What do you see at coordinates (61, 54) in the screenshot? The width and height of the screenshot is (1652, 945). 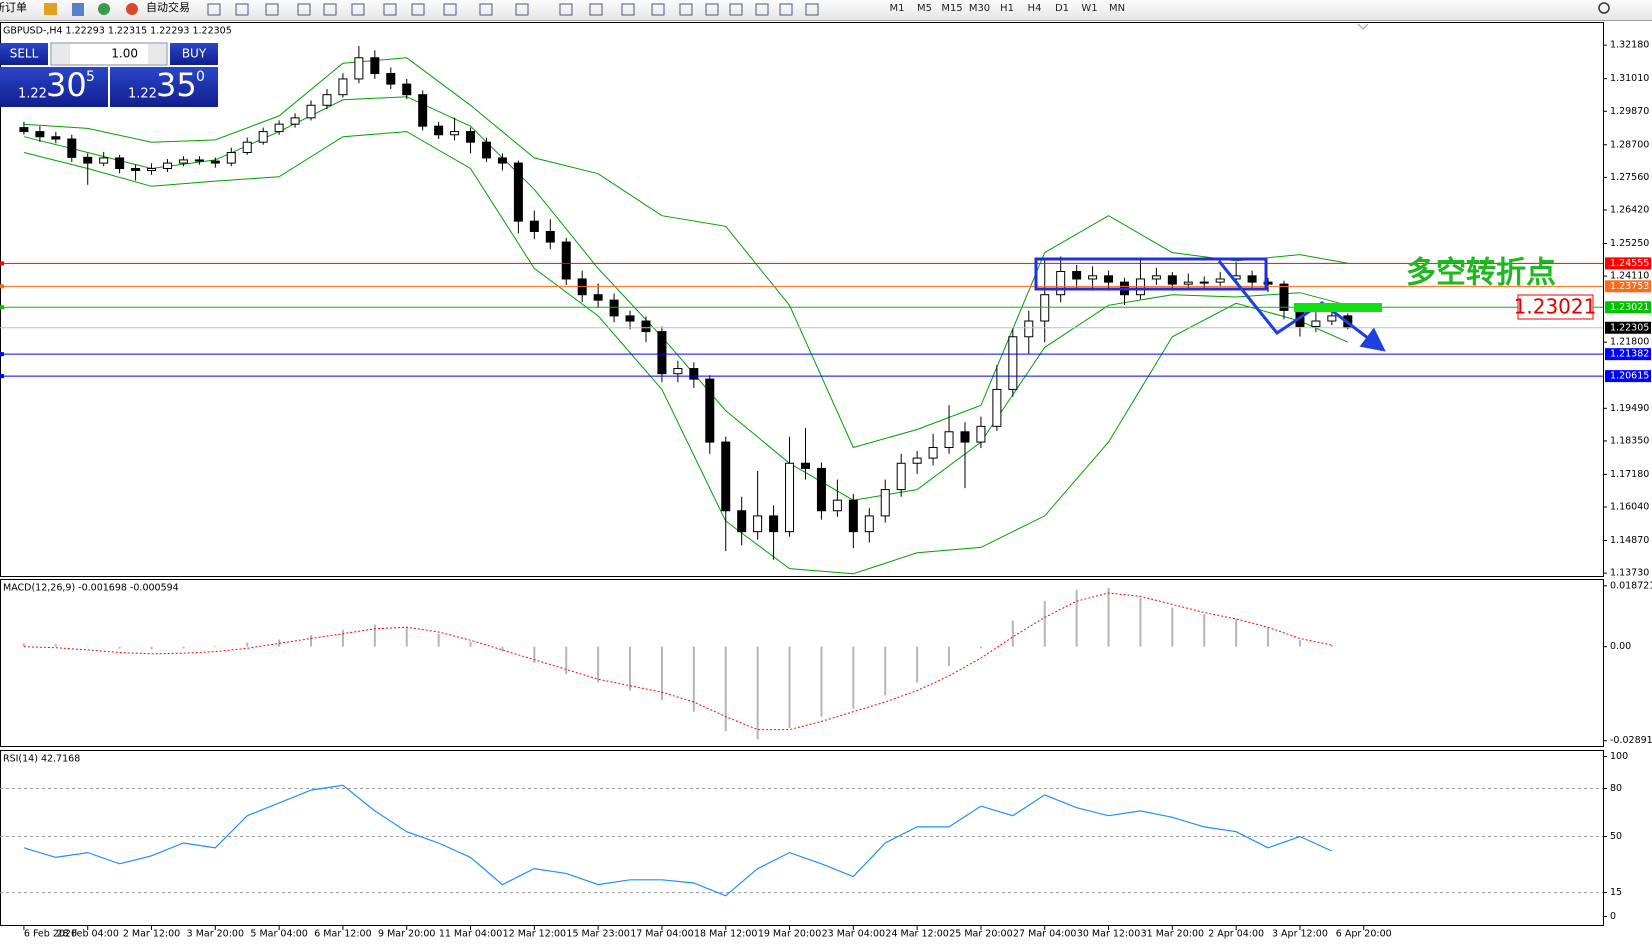 I see `lot-down` at bounding box center [61, 54].